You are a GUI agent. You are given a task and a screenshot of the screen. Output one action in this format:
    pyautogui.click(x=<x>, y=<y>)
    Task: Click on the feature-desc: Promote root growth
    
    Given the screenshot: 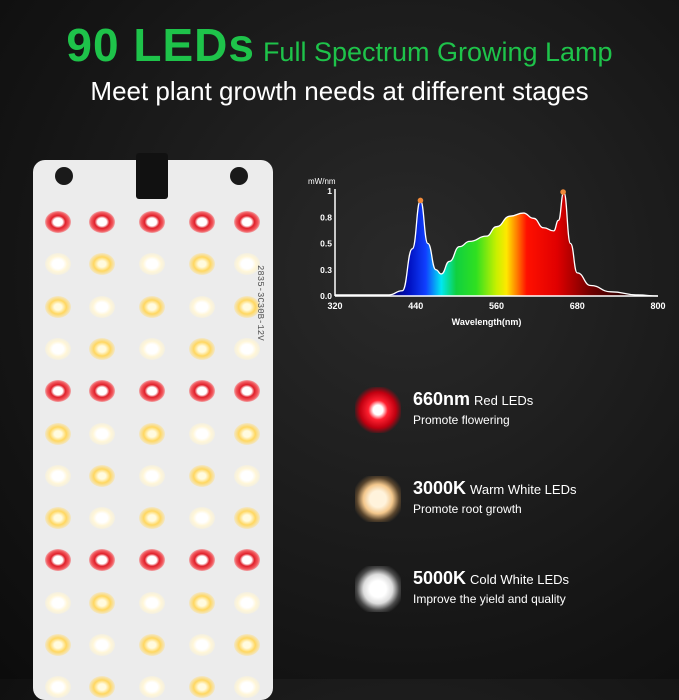 What is the action you would take?
    pyautogui.click(x=467, y=509)
    